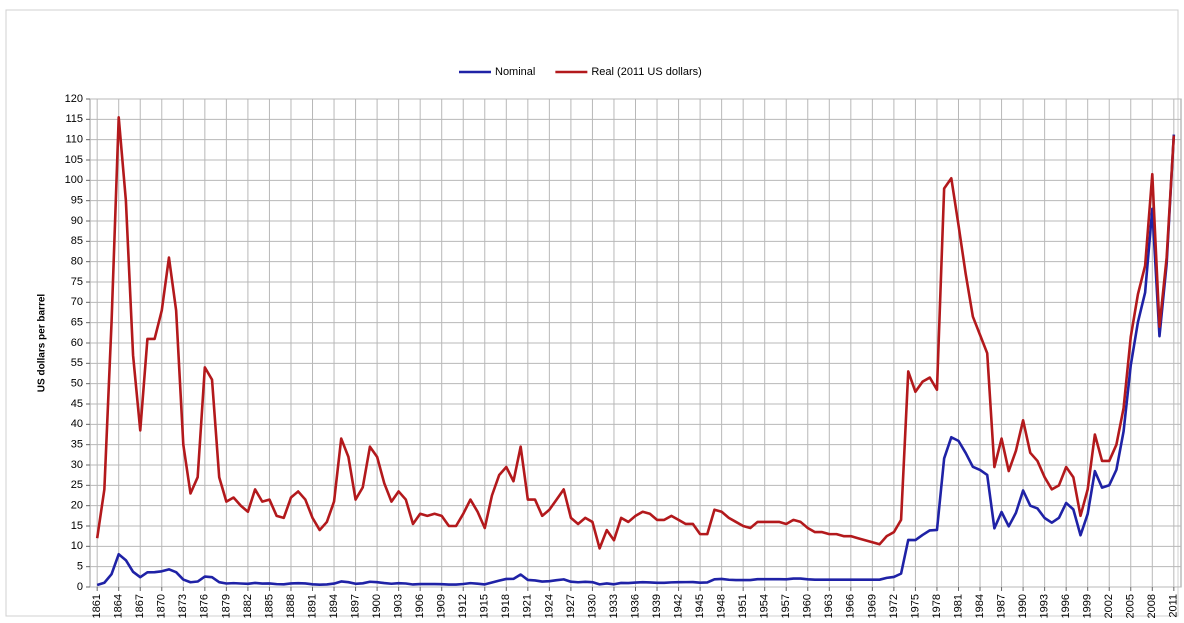  Describe the element at coordinates (1109, 606) in the screenshot. I see `x-tick-label: 2002` at that location.